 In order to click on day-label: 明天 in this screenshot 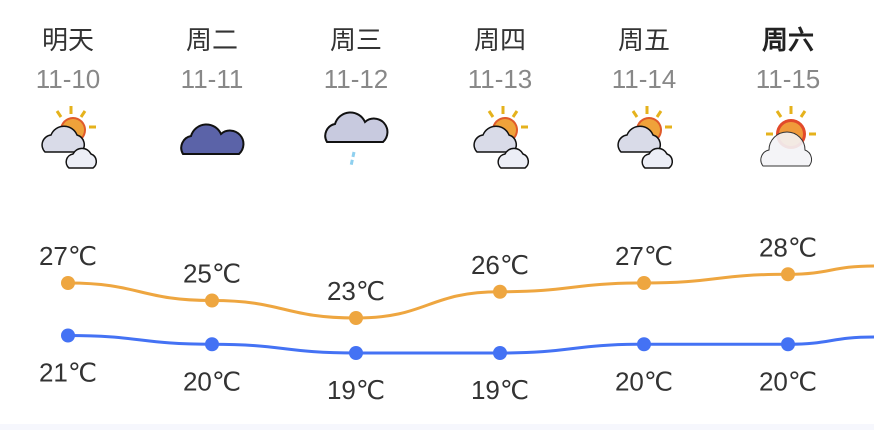, I will do `click(67, 40)`.